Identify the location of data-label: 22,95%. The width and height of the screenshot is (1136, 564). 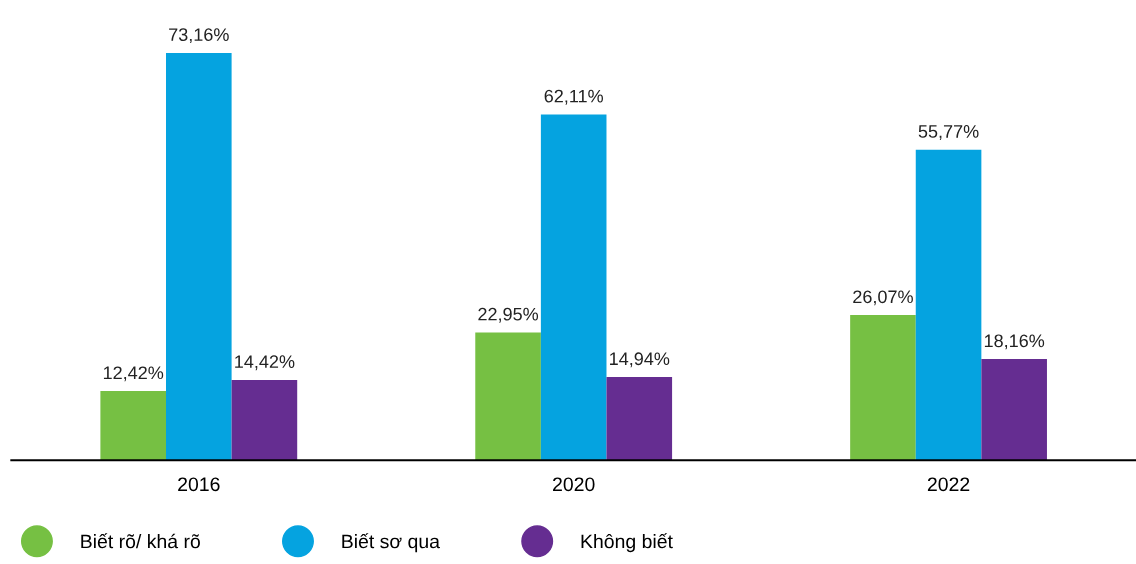
(508, 315).